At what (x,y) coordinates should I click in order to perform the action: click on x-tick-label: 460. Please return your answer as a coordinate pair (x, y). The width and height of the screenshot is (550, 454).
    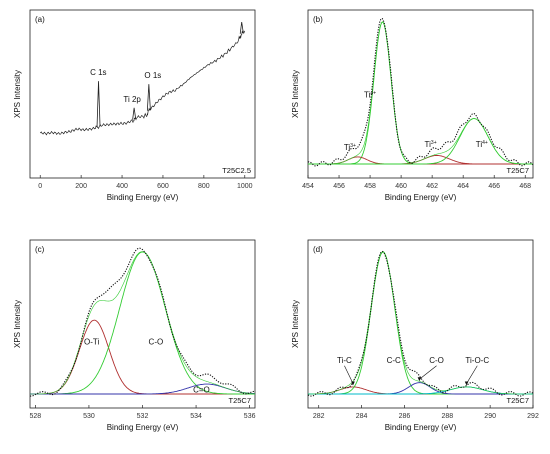
    Looking at the image, I should click on (401, 186).